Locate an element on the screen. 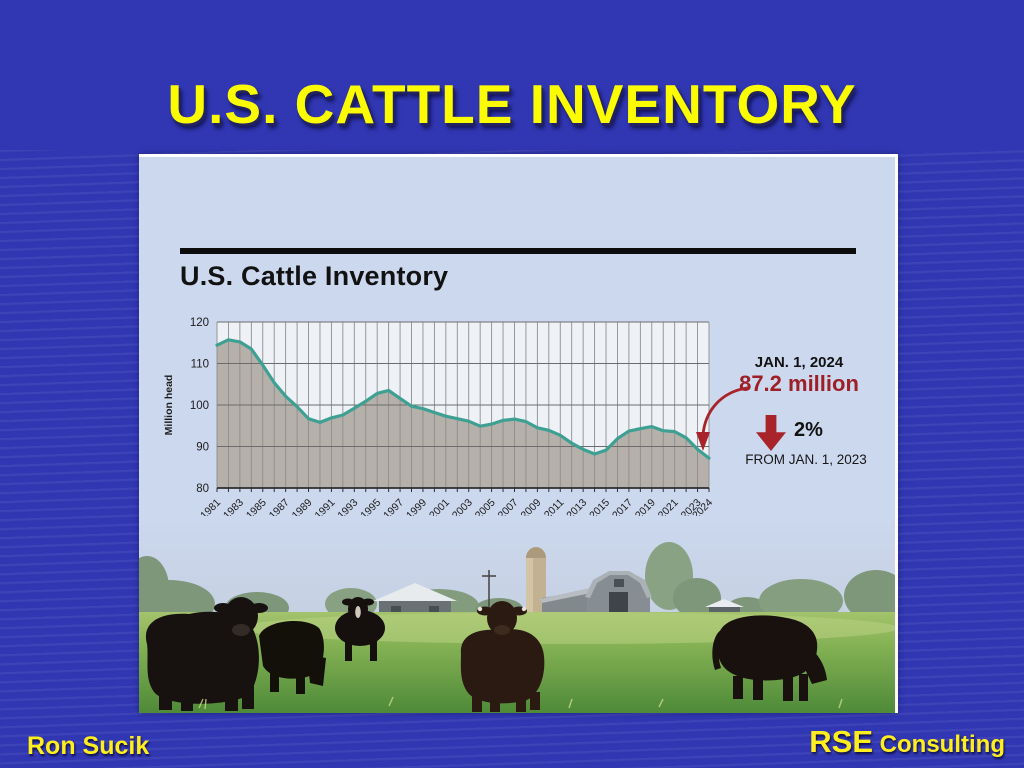  figure-divider is located at coordinates (518, 251).